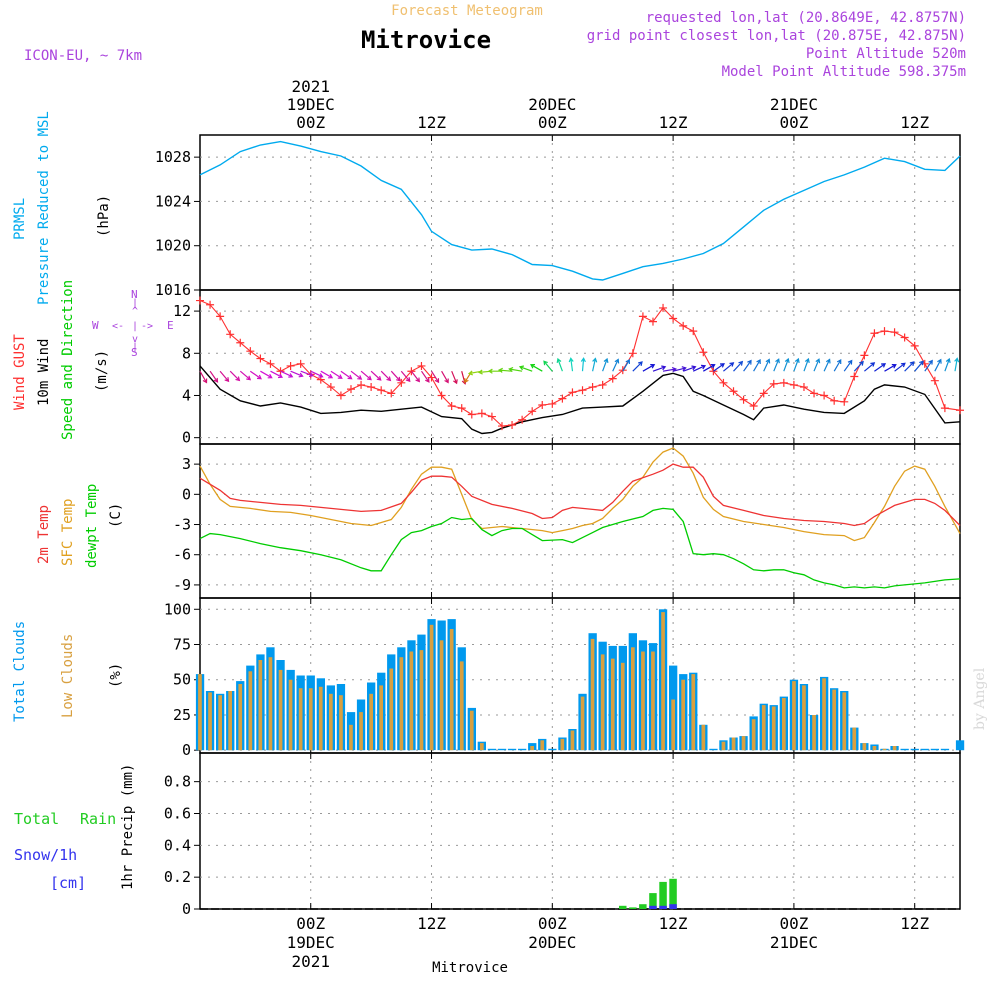 The image size is (1000, 1000). What do you see at coordinates (177, 609) in the screenshot?
I see `clouds-ytick-label: 100` at bounding box center [177, 609].